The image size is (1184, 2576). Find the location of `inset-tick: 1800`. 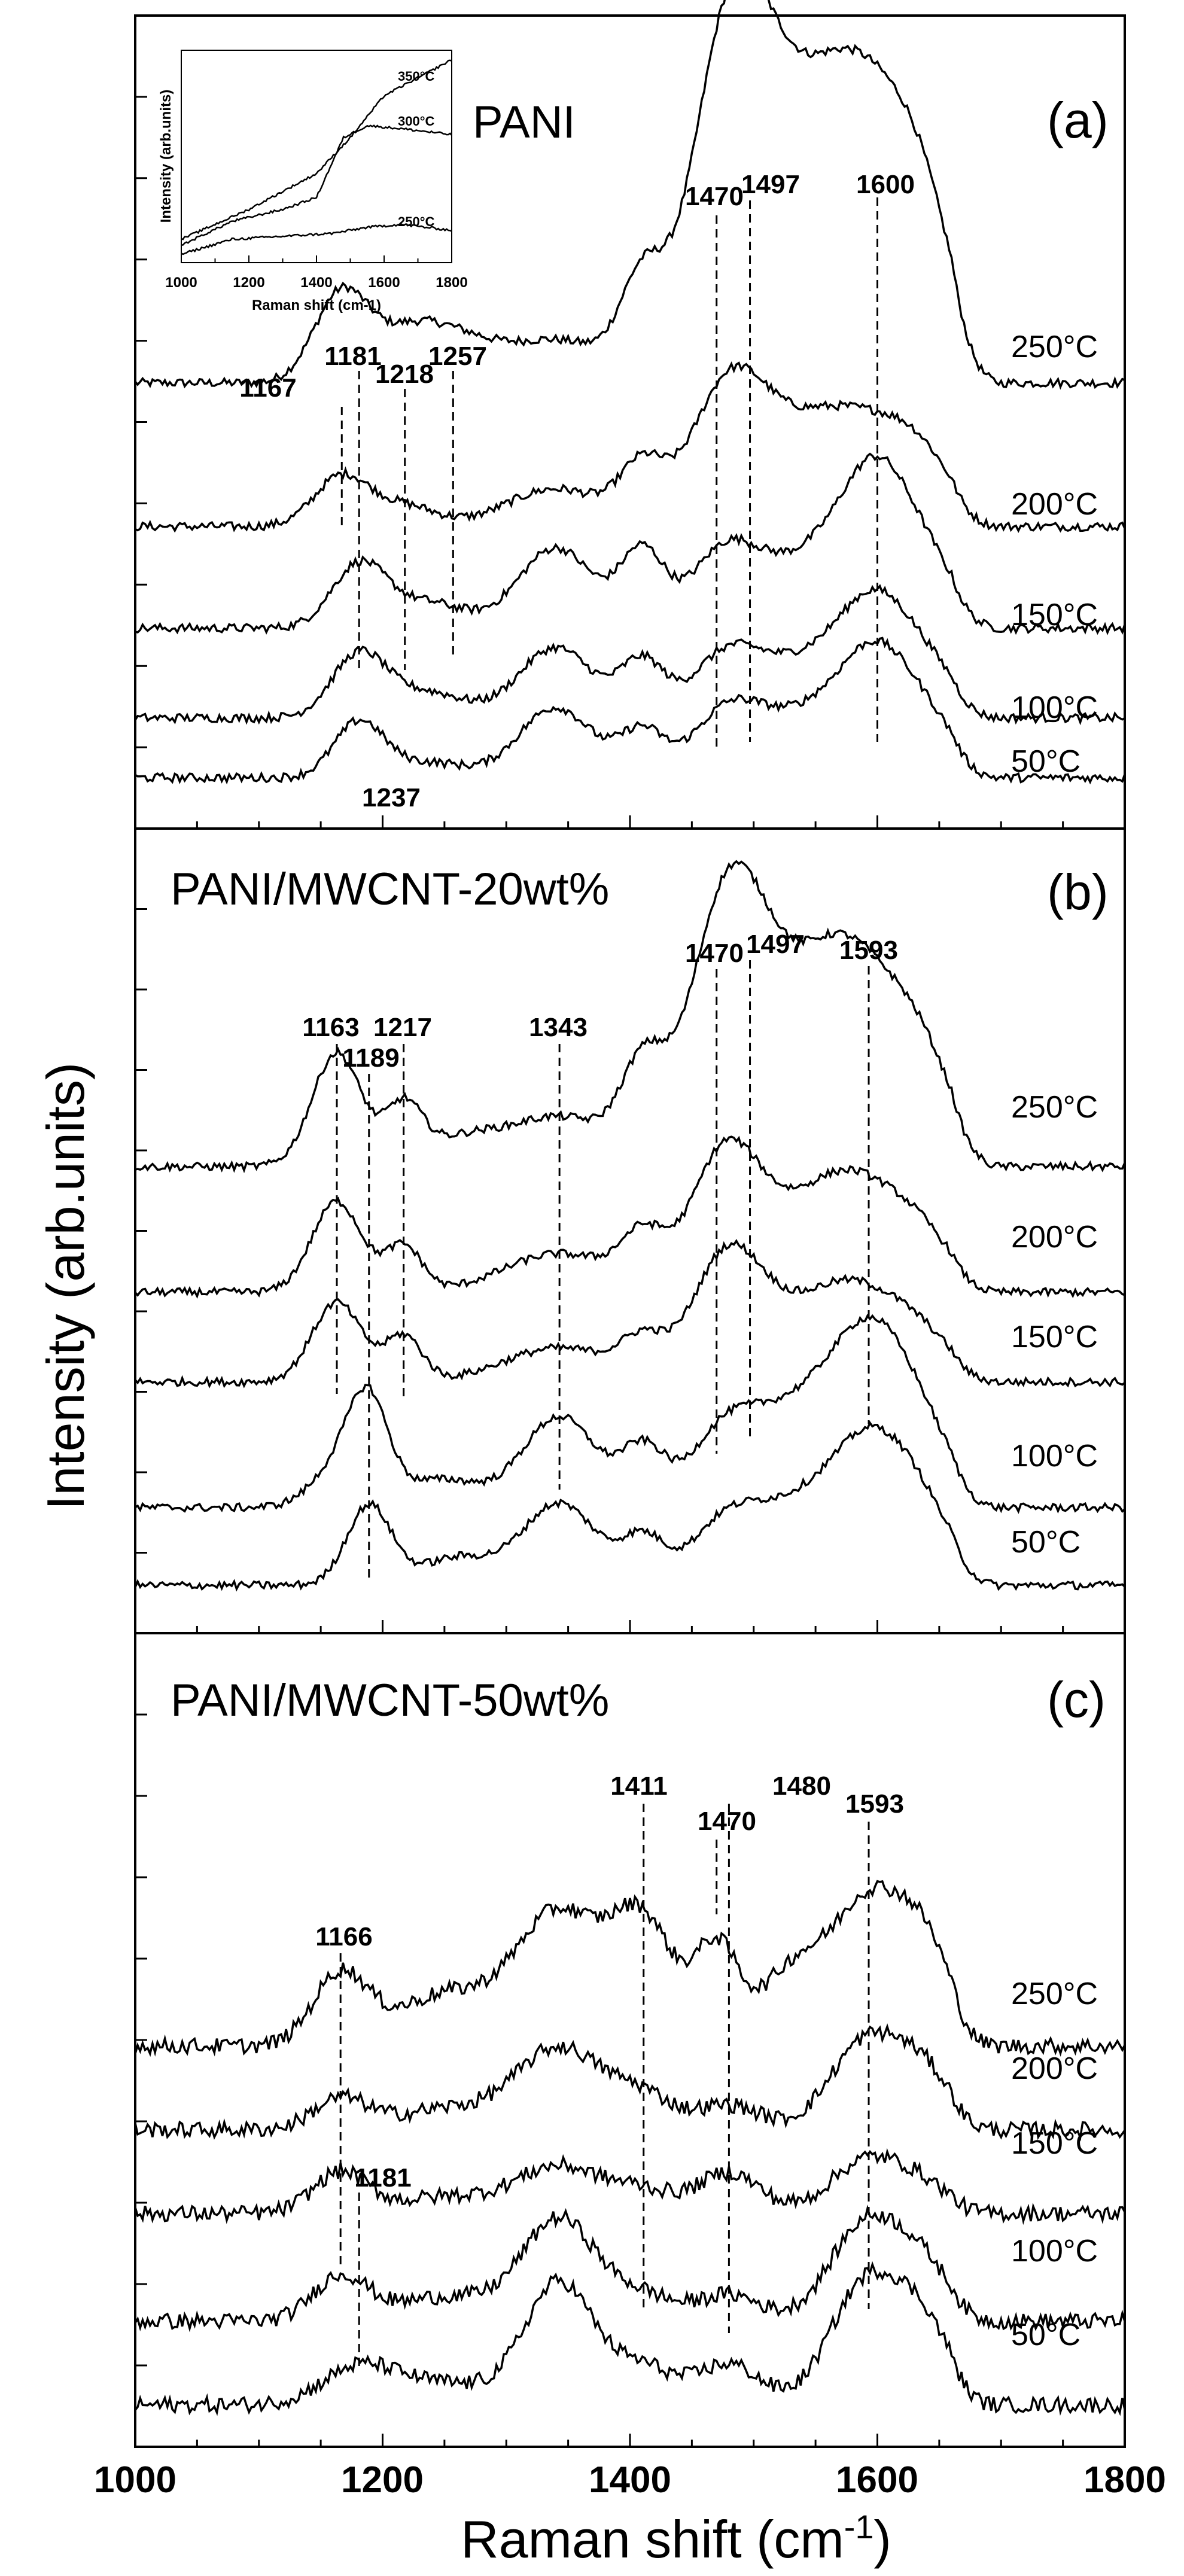

inset-tick: 1800 is located at coordinates (451, 283).